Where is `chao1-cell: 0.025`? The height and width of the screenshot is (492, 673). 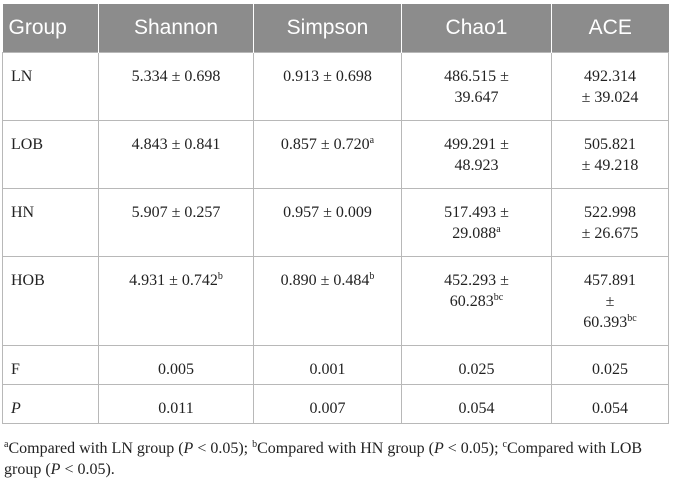
chao1-cell: 0.025 is located at coordinates (476, 365).